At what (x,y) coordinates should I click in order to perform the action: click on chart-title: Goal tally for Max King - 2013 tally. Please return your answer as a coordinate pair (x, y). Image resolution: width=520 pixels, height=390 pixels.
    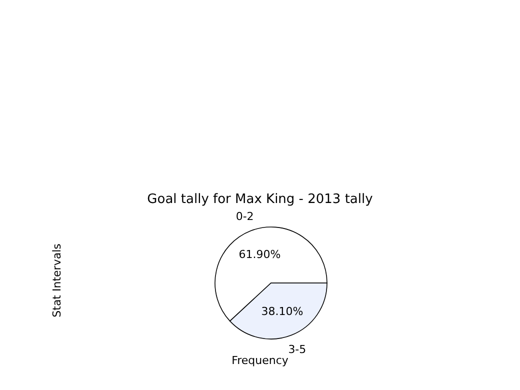
    Looking at the image, I should click on (260, 199).